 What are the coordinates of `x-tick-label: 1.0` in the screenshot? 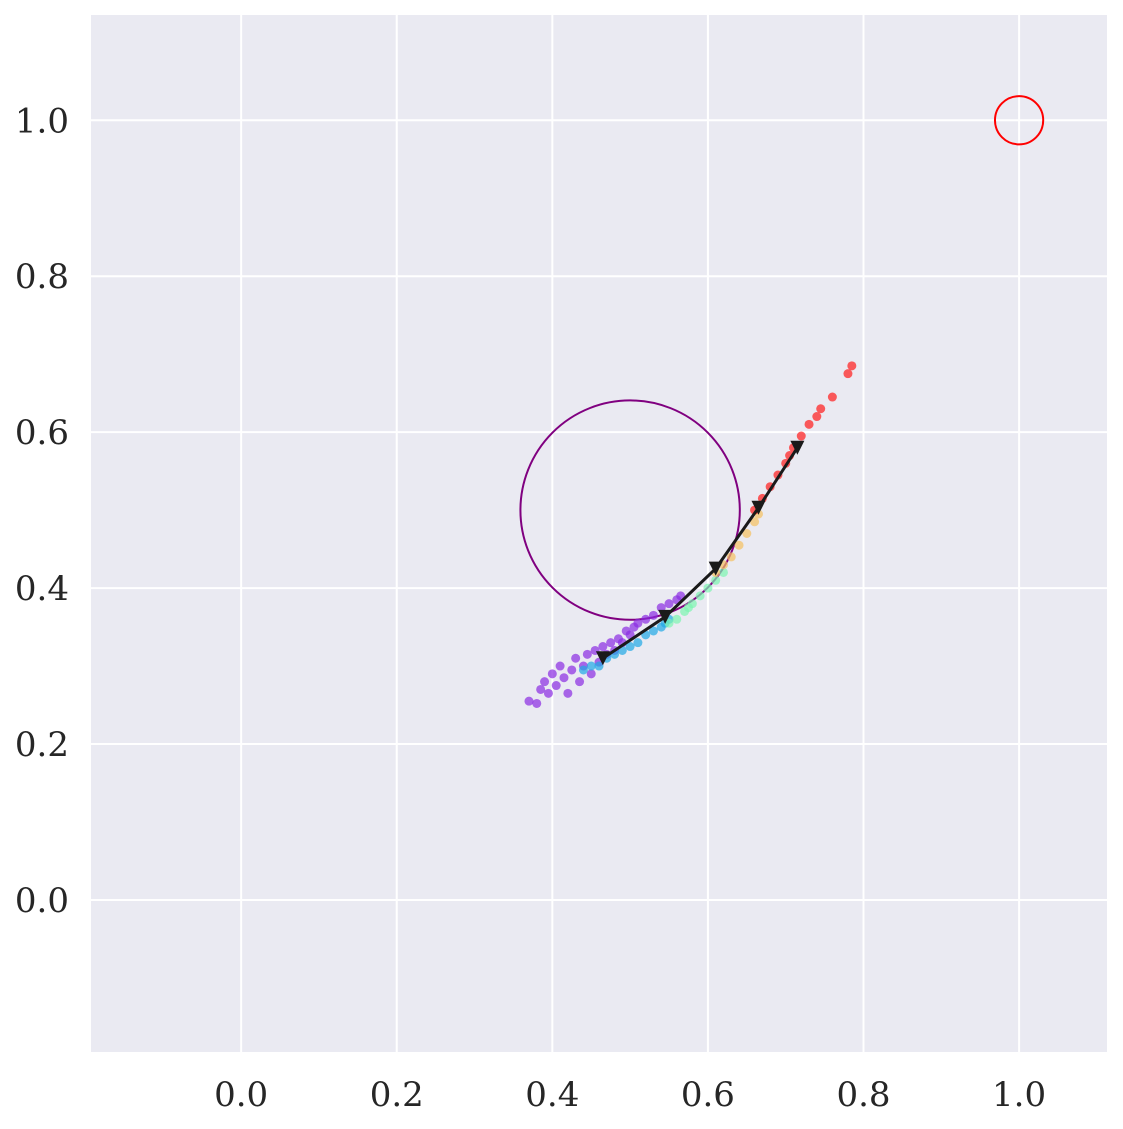 It's located at (1019, 1095).